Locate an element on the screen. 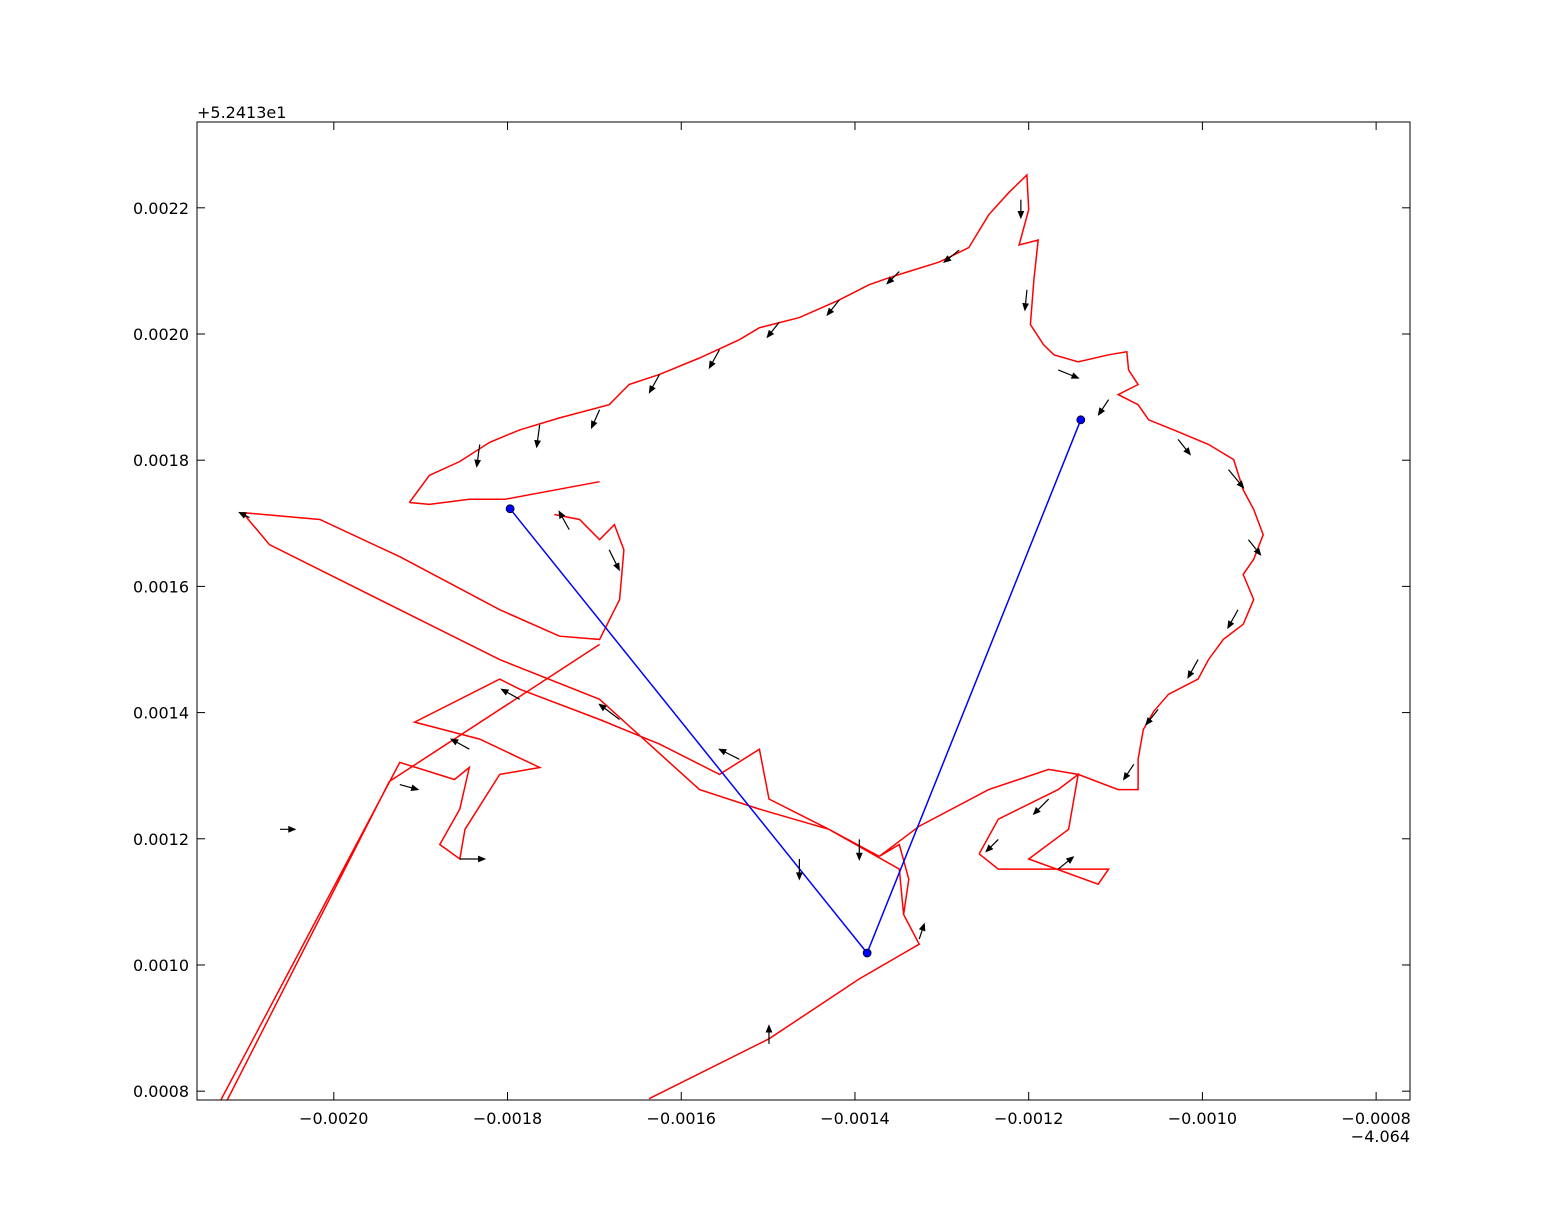 Image resolution: width=1566 pixels, height=1222 pixels. y-tick-label: 0.0008 is located at coordinates (161, 1091).